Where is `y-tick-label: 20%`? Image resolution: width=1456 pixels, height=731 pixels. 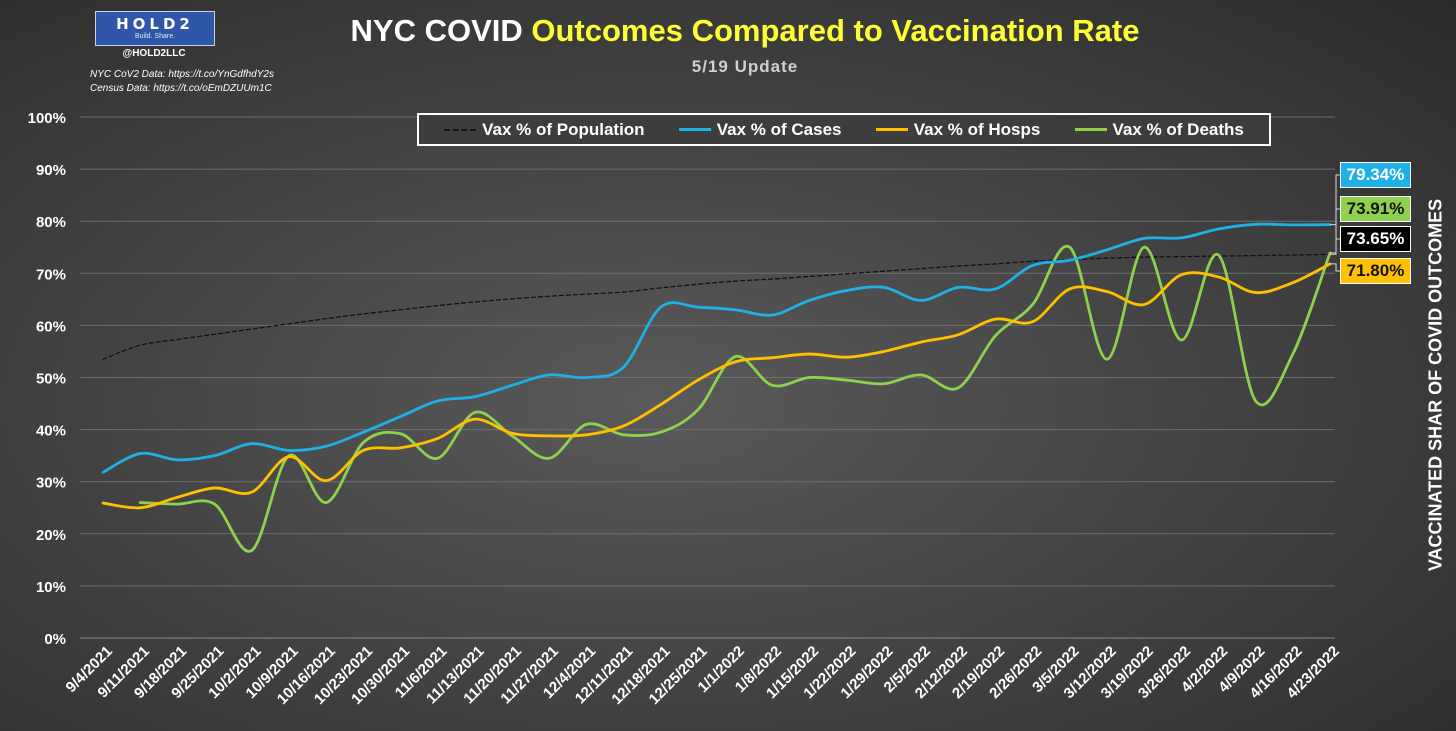 y-tick-label: 20% is located at coordinates (51, 535).